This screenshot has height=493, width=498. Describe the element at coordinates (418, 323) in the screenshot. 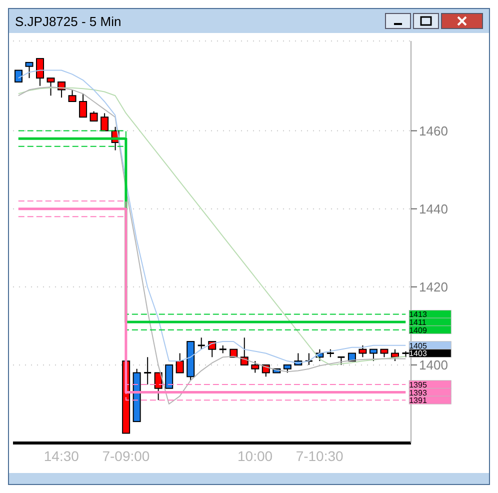

I see `data-label: 1411` at that location.